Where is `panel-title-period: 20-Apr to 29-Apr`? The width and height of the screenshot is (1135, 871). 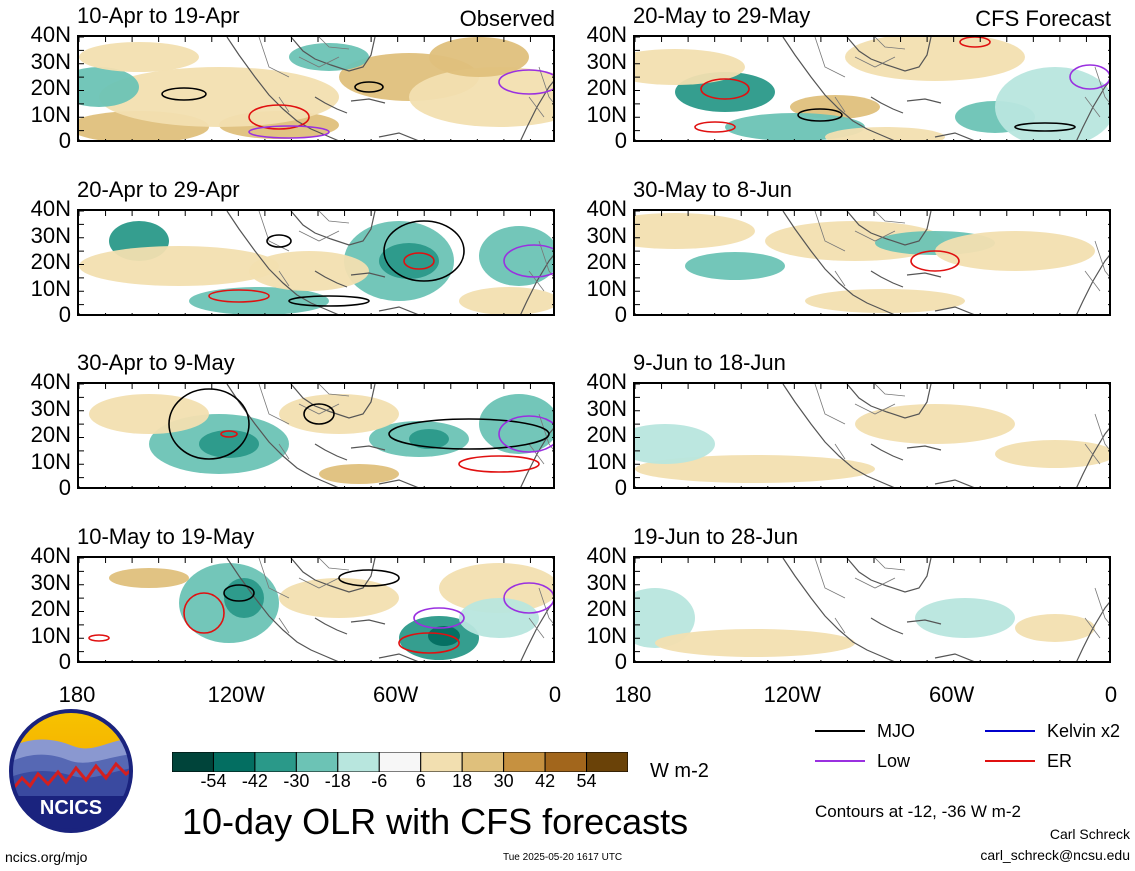 panel-title-period: 20-Apr to 29-Apr is located at coordinates (158, 189).